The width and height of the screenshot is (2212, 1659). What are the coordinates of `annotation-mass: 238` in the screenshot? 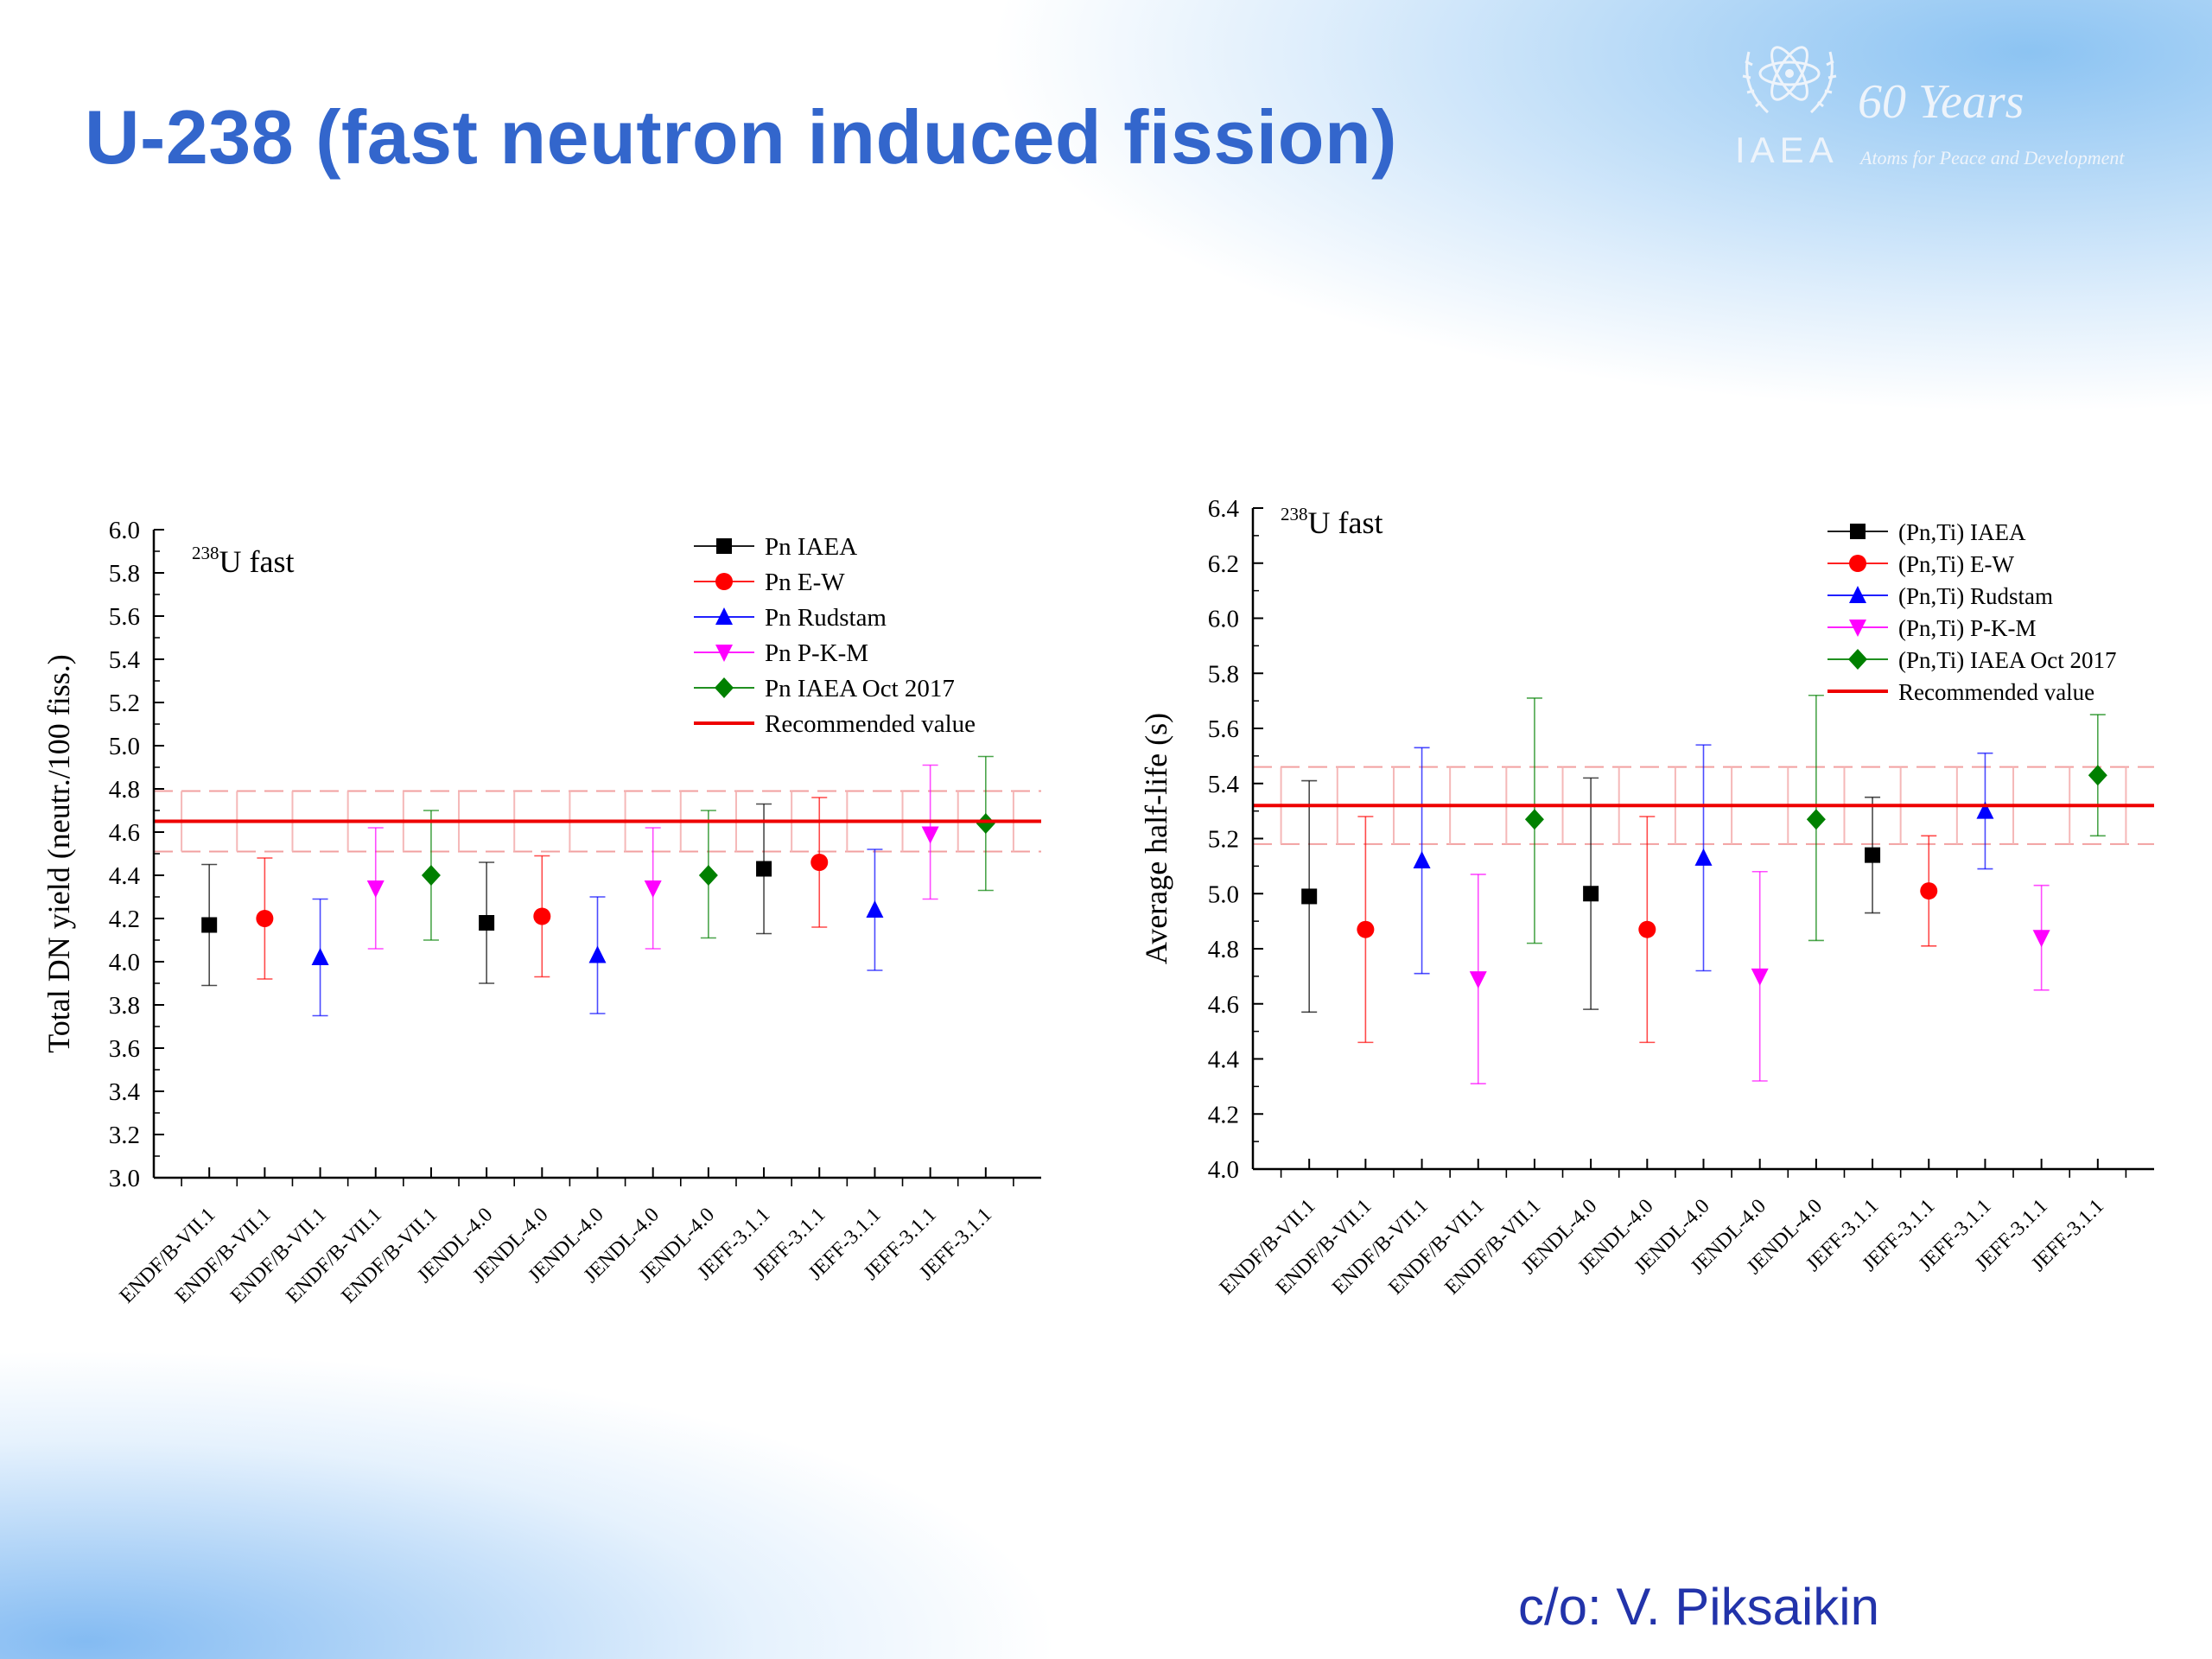 It's located at (1294, 514).